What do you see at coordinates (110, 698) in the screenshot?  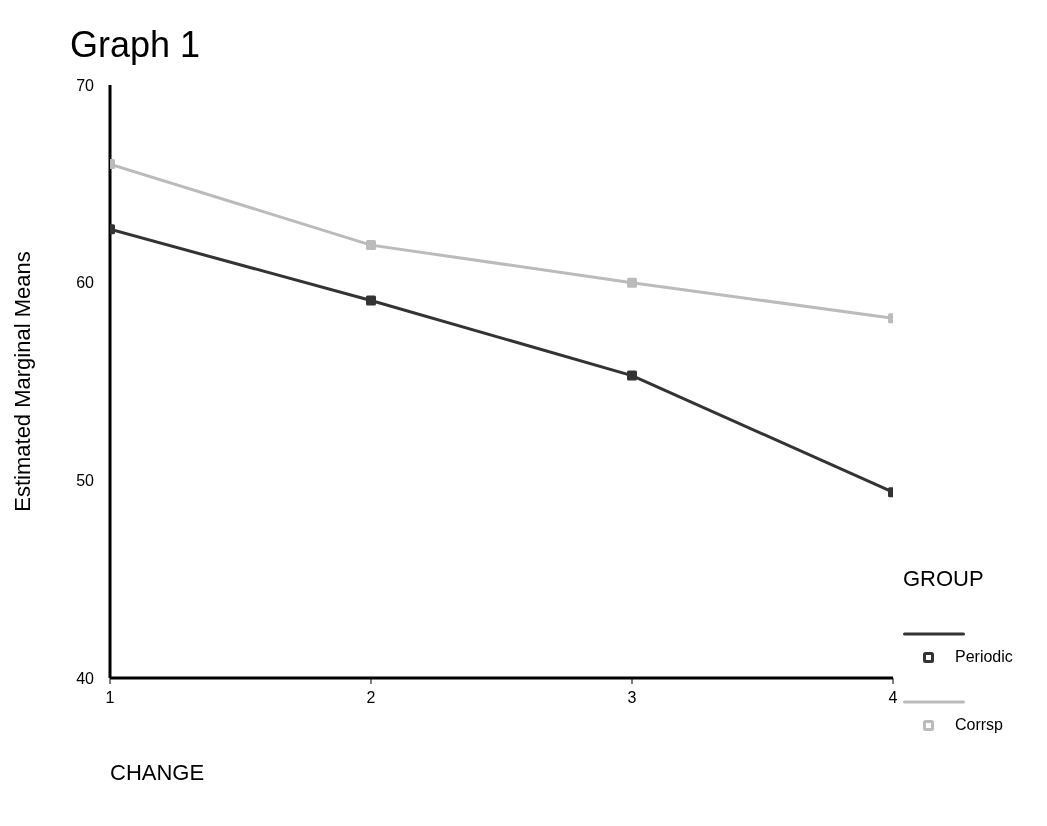 I see `x-tick-label: 1` at bounding box center [110, 698].